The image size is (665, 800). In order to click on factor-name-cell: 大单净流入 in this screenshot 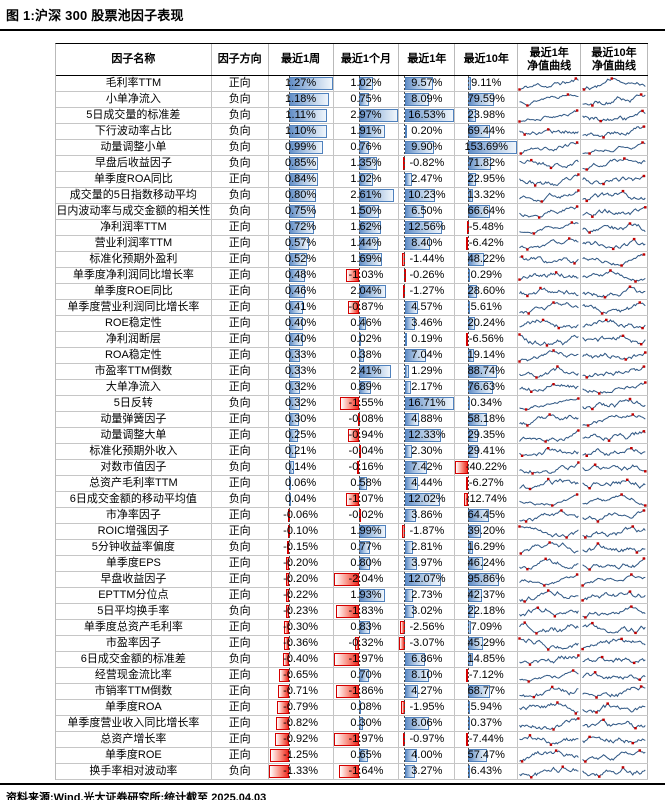, I will do `click(134, 387)`.